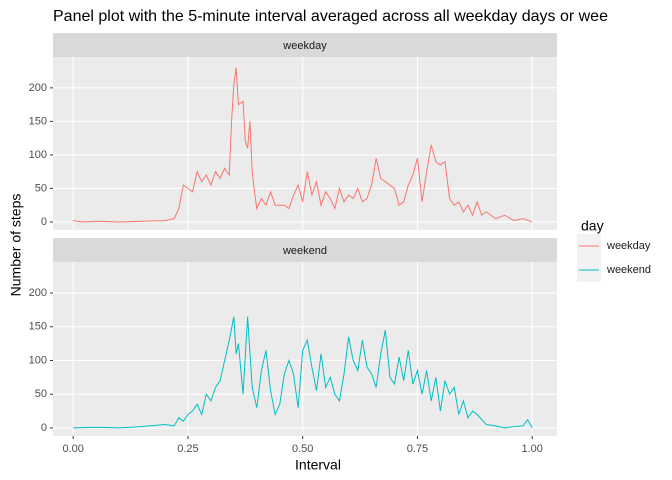  Describe the element at coordinates (532, 449) in the screenshot. I see `x-tick-label: 1.00` at that location.